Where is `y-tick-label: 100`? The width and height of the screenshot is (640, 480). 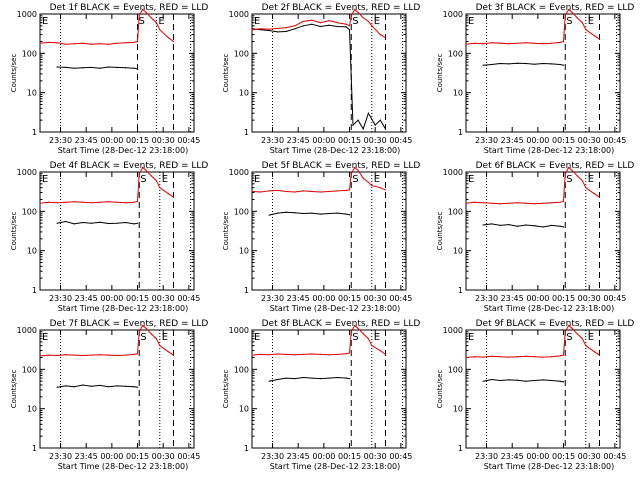
y-tick-label: 100 is located at coordinates (241, 369).